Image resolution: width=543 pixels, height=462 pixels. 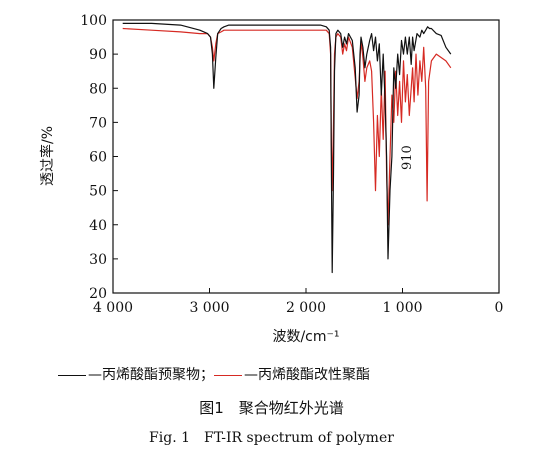 I want to click on x-tick-label: 0, so click(x=499, y=308).